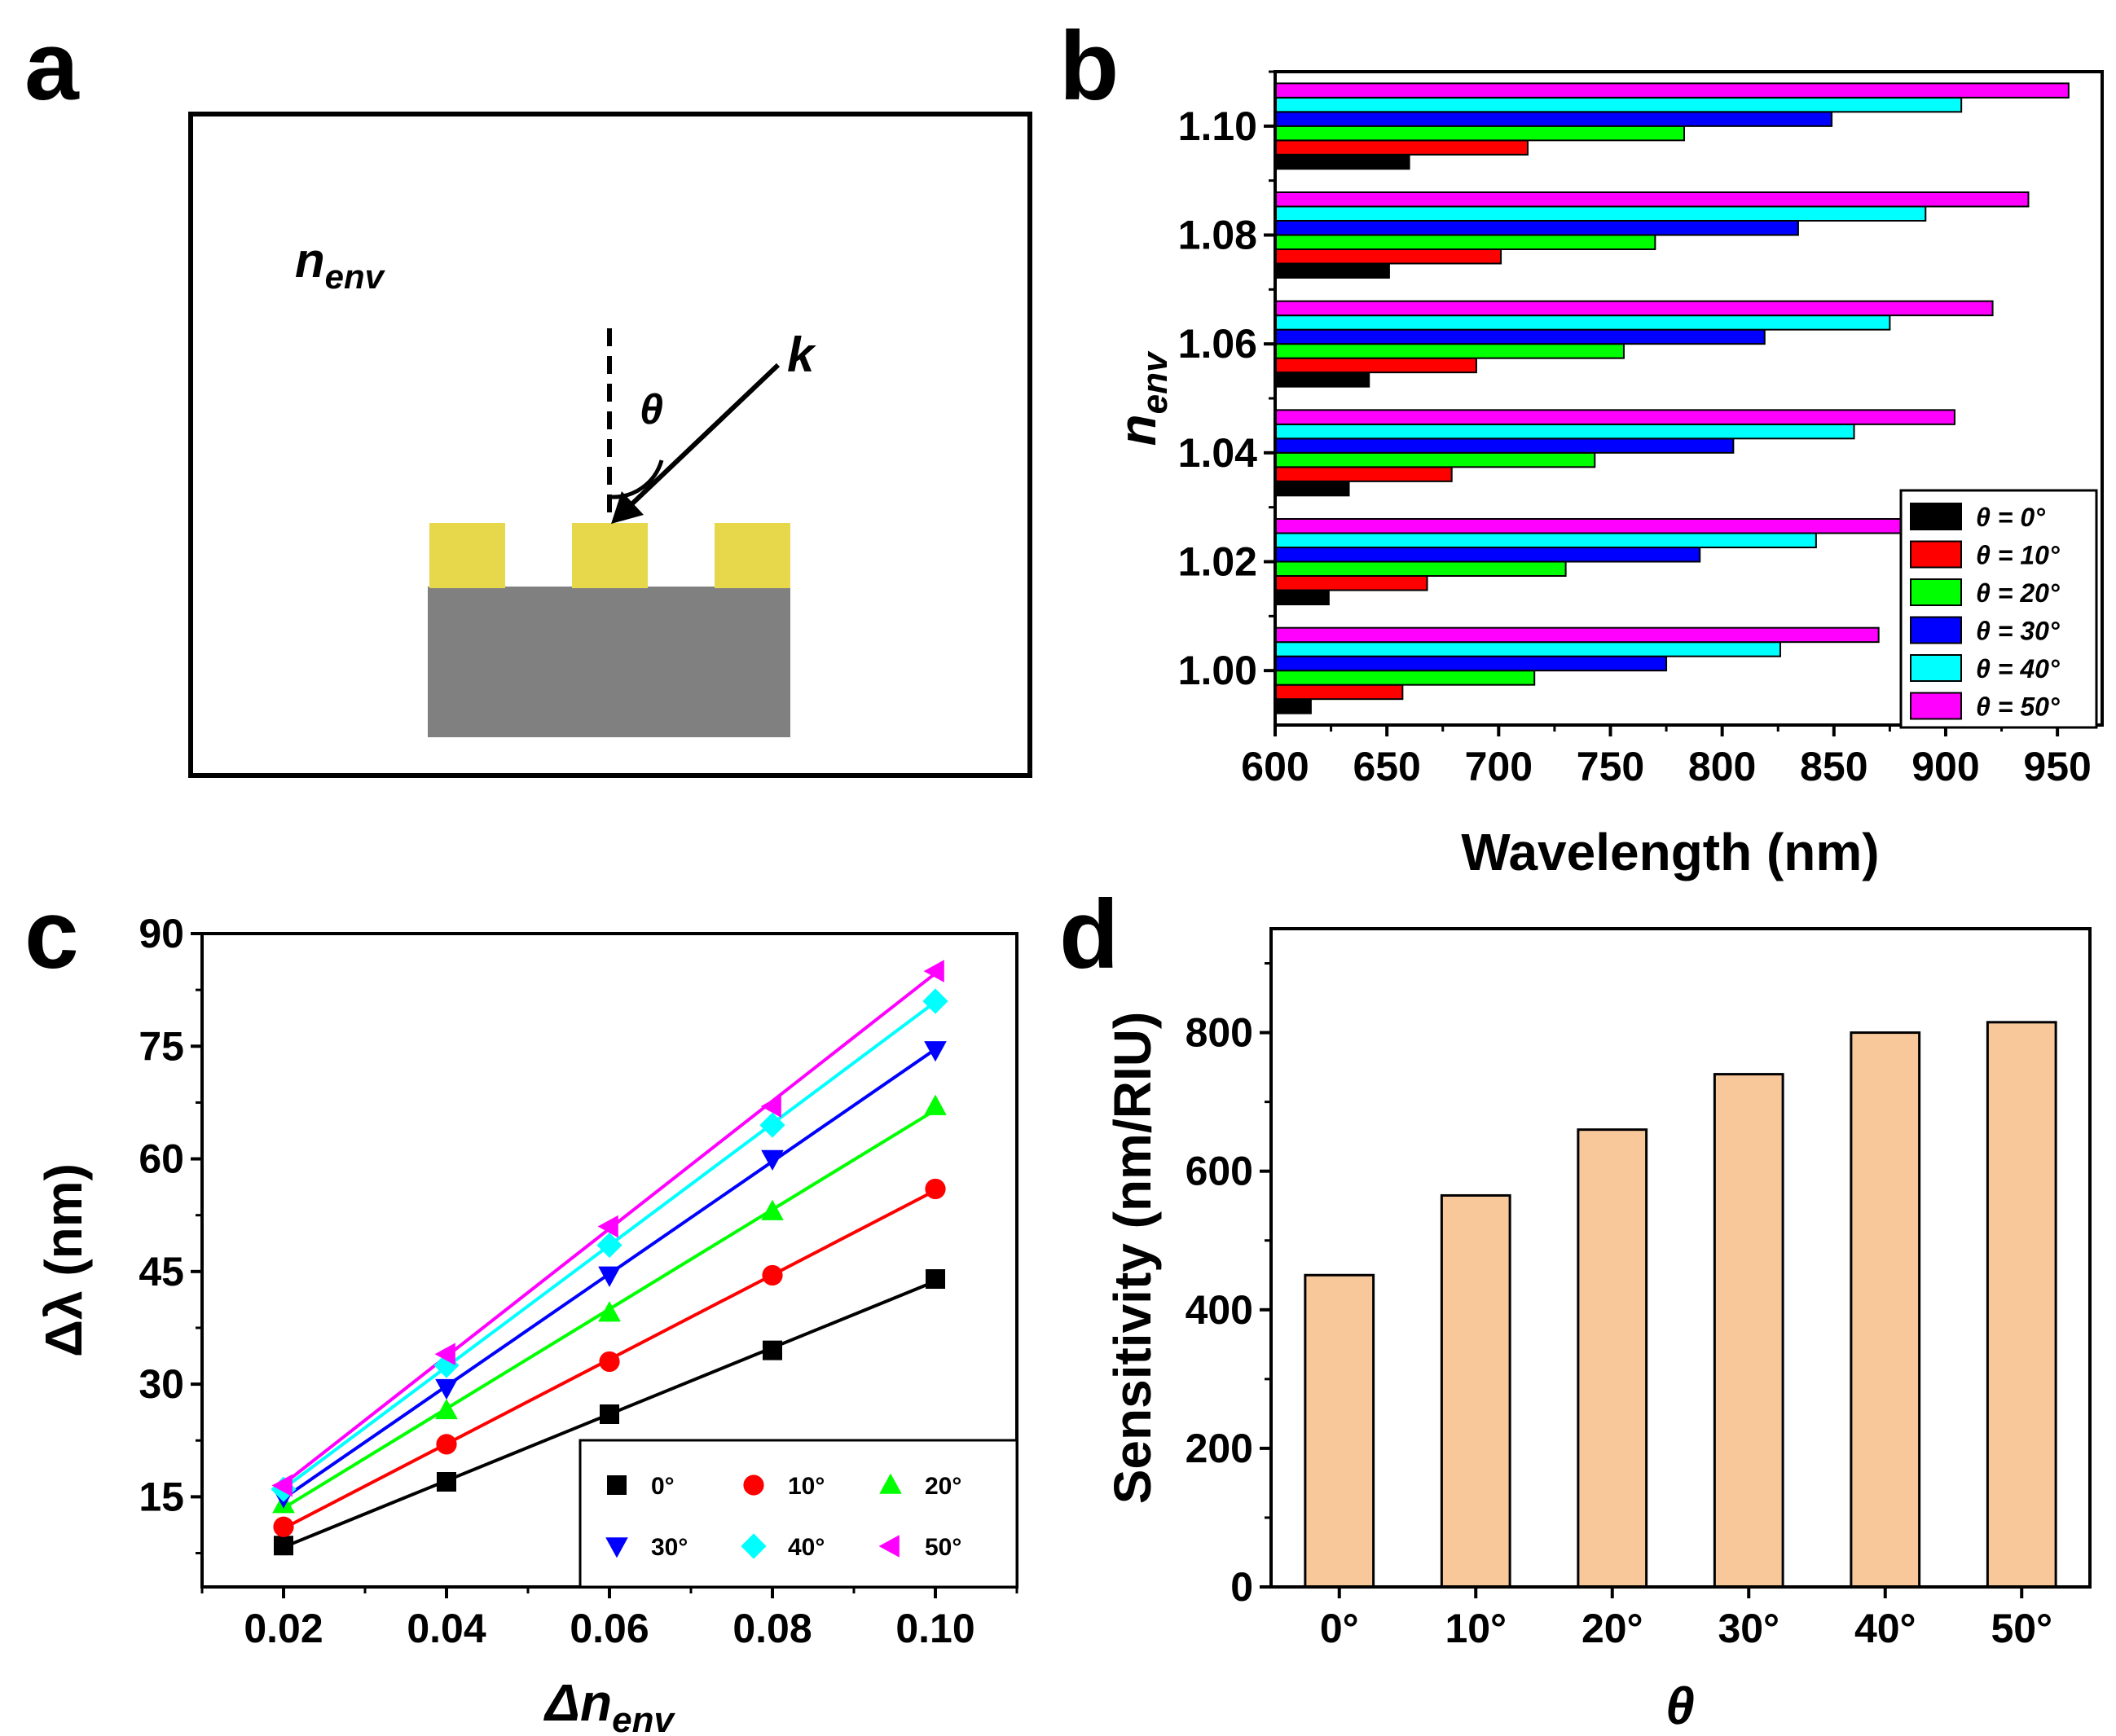  What do you see at coordinates (806, 1486) in the screenshot?
I see `legend-label-1: 10°` at bounding box center [806, 1486].